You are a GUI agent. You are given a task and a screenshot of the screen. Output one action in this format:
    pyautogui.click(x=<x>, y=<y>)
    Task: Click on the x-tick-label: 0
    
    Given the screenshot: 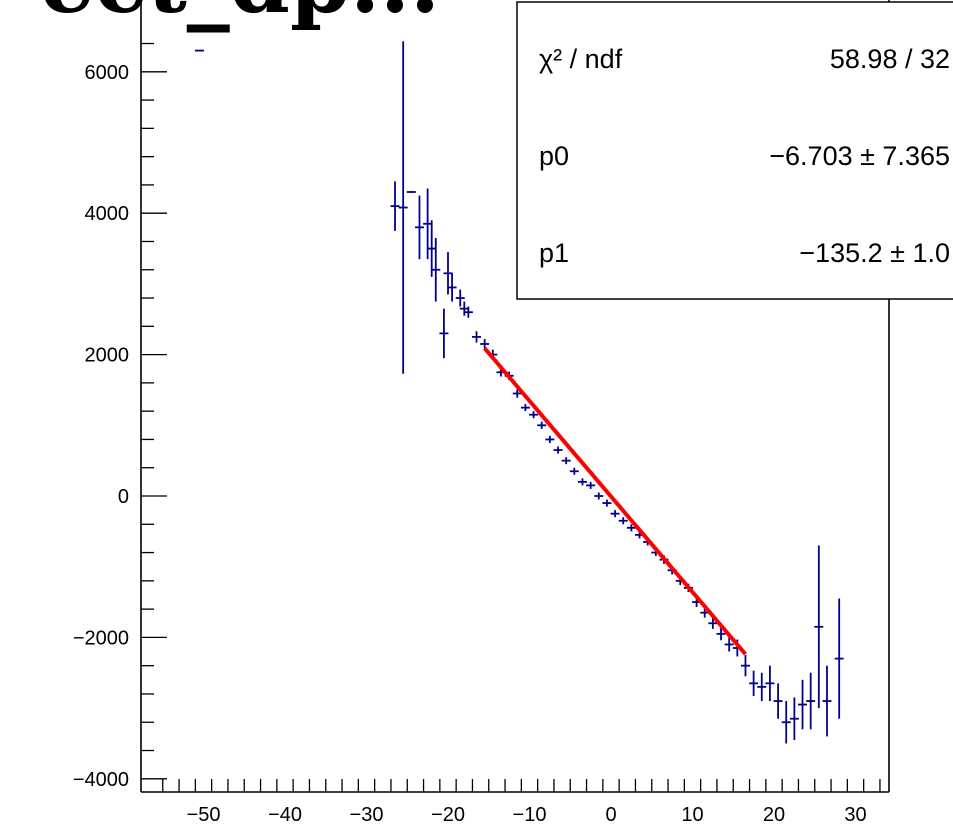 What is the action you would take?
    pyautogui.click(x=610, y=815)
    